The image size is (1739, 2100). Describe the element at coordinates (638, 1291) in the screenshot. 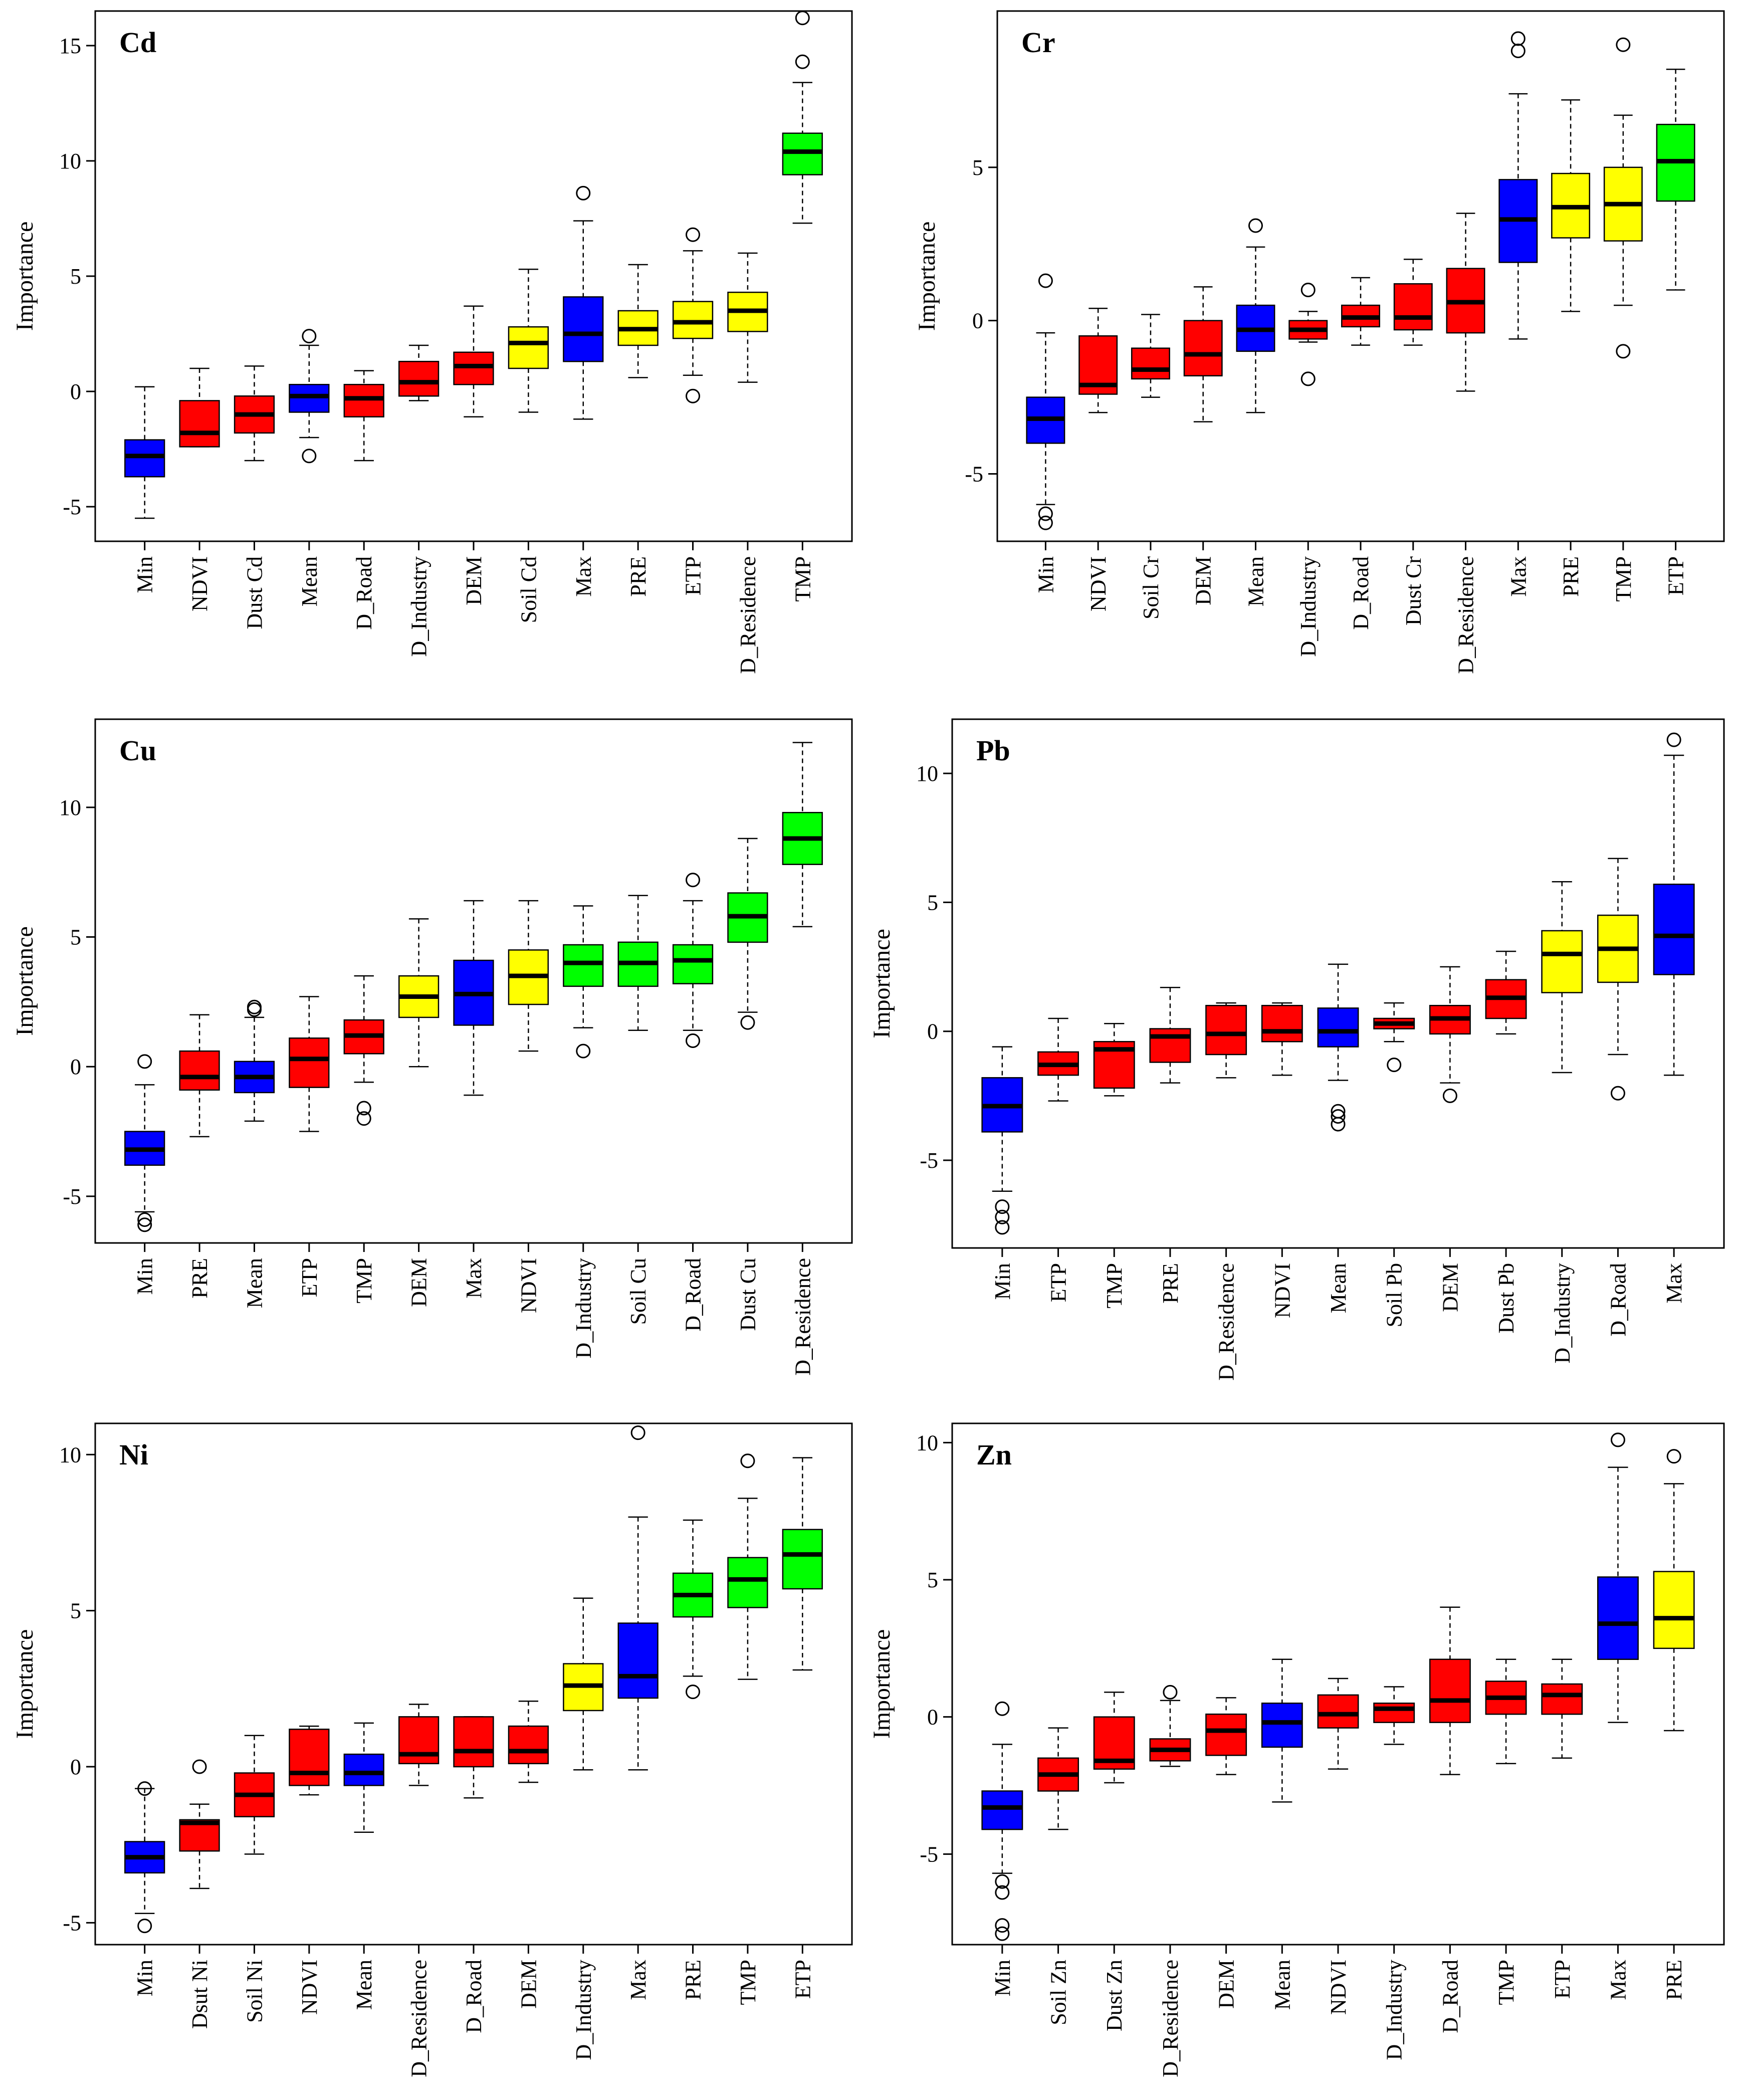

I see `x-category-label: Soil Cu` at that location.